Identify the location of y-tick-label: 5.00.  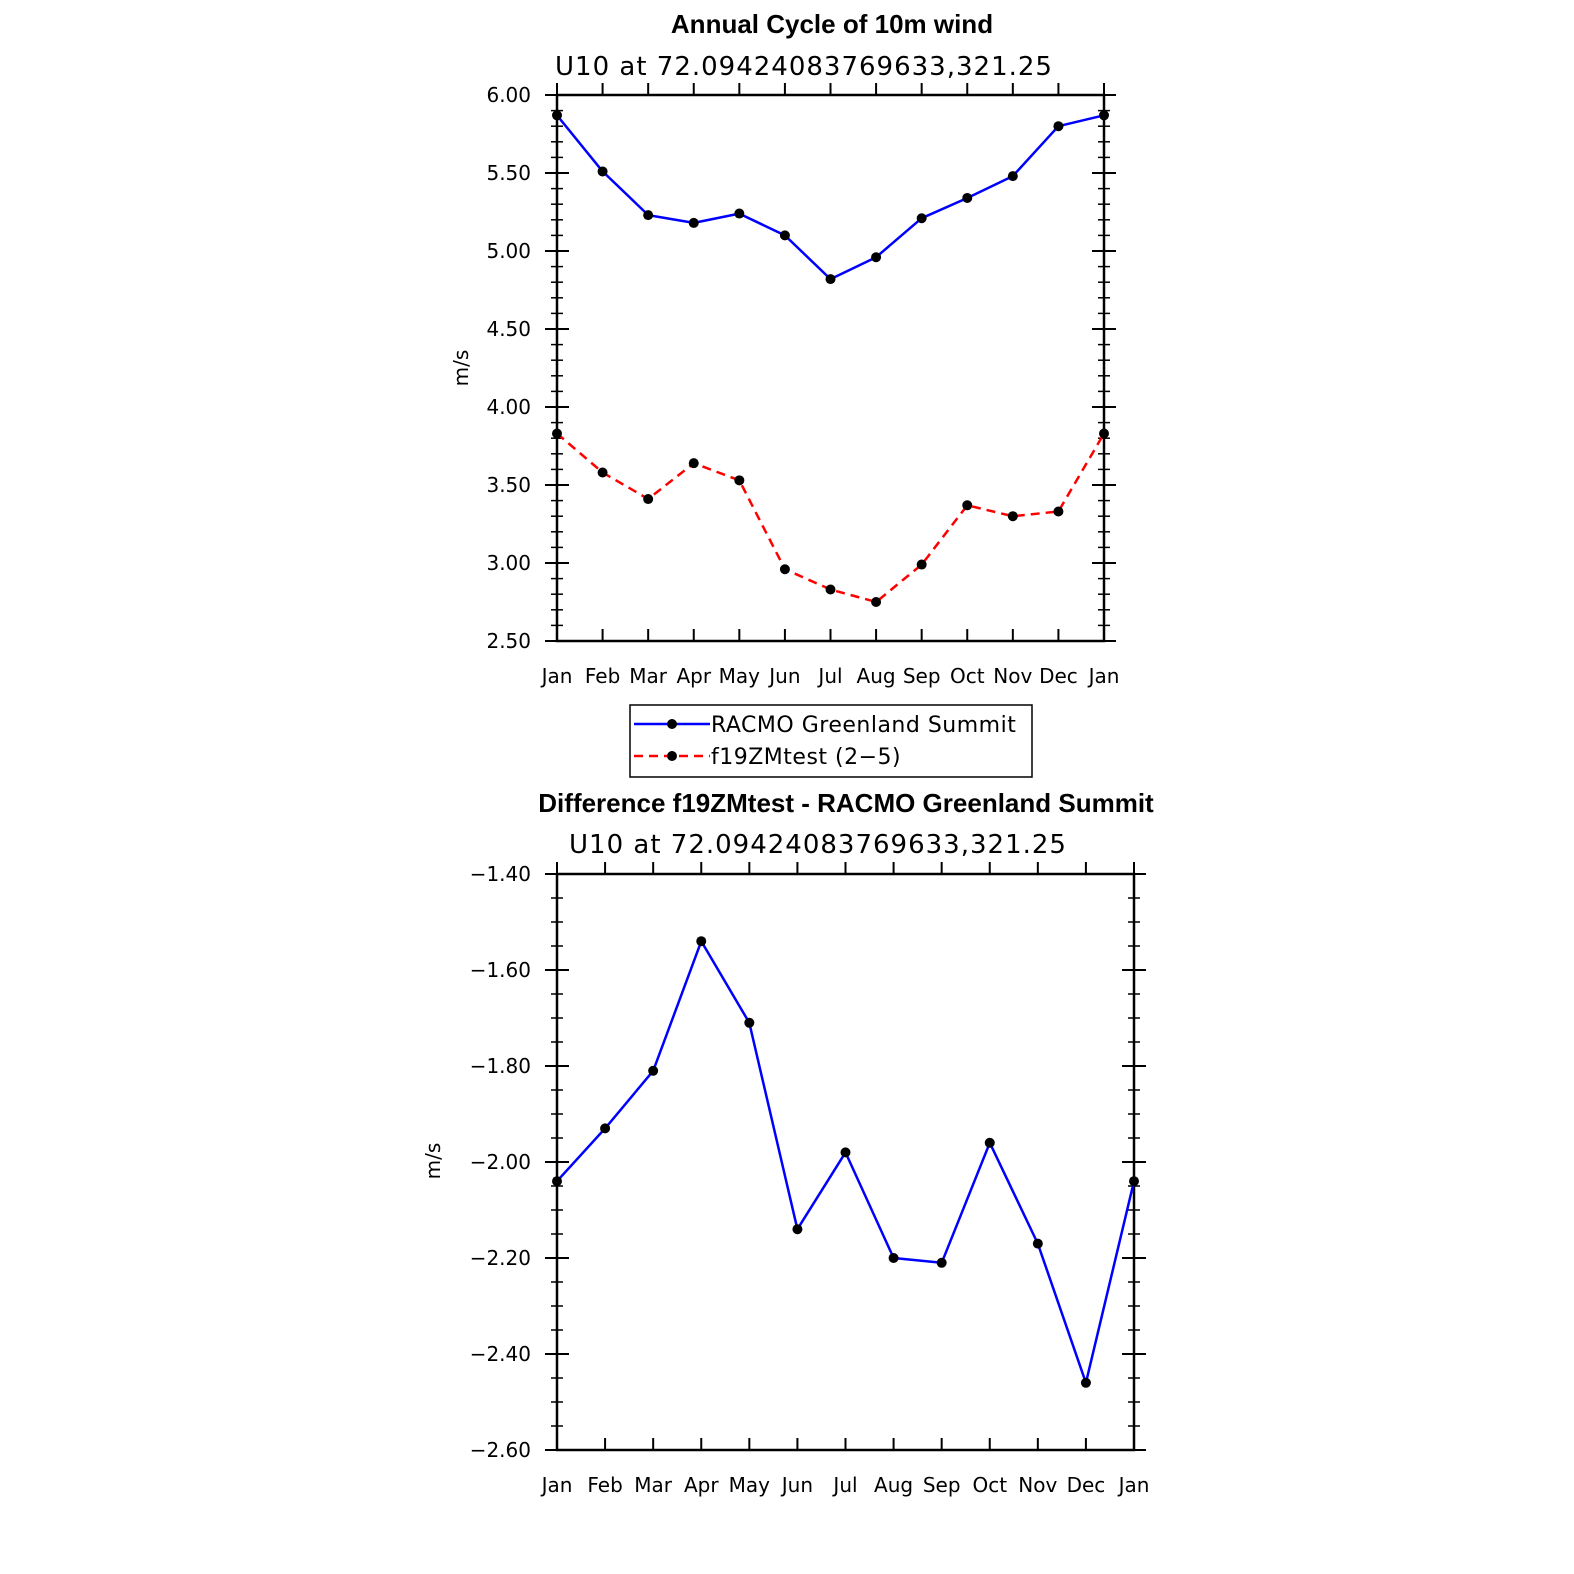
(508, 251).